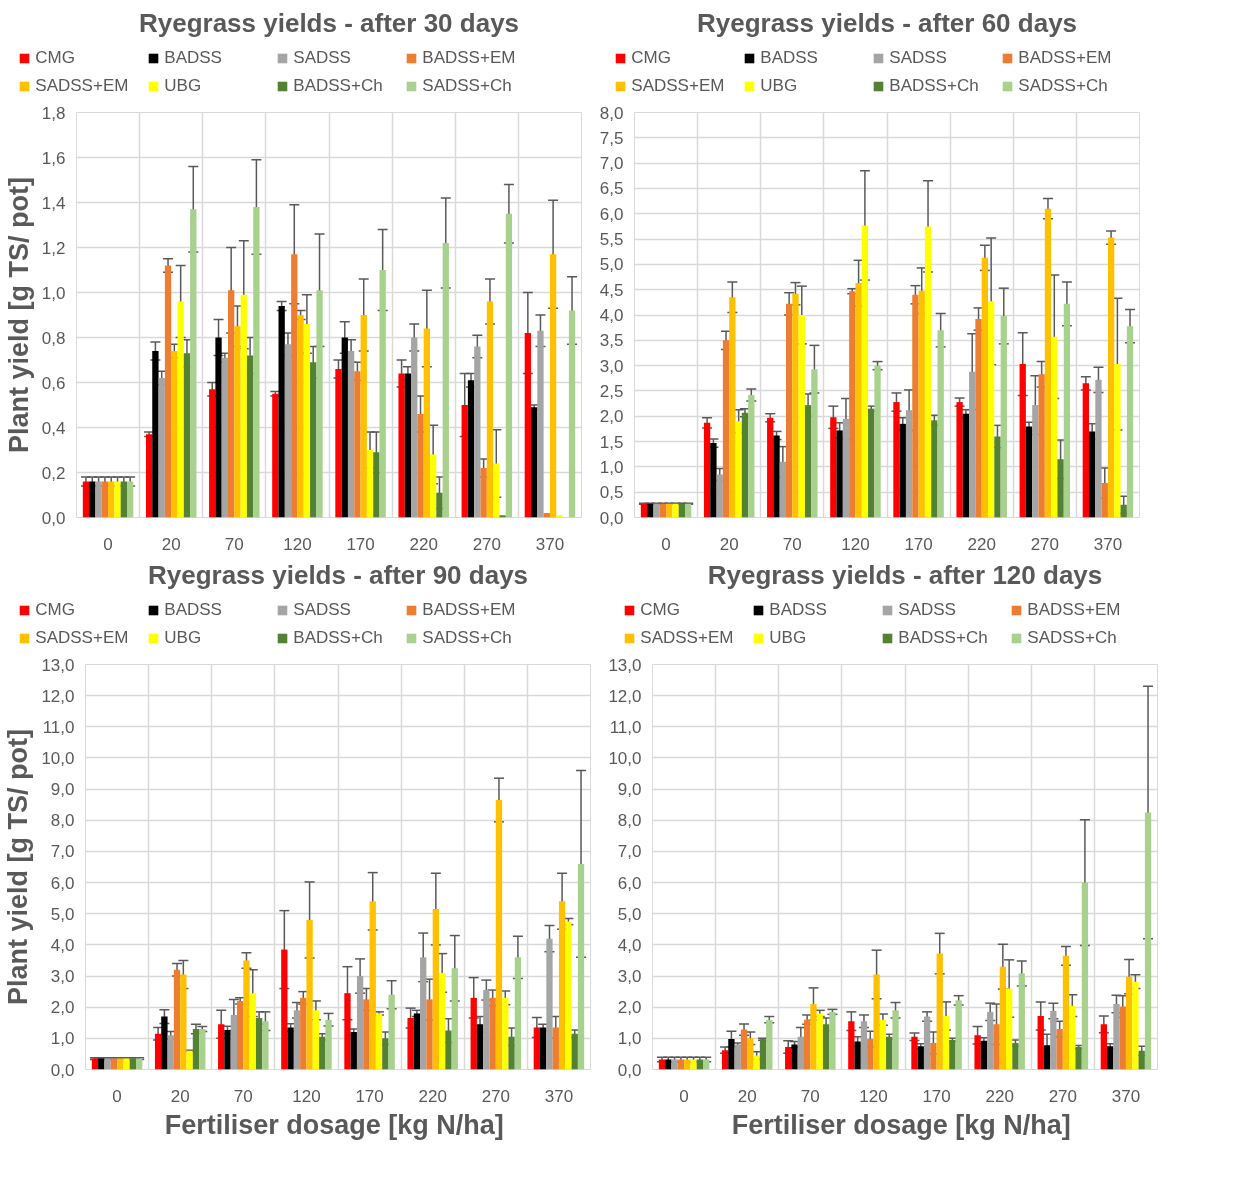  What do you see at coordinates (611, 138) in the screenshot?
I see `y-tick-label: 7,5` at bounding box center [611, 138].